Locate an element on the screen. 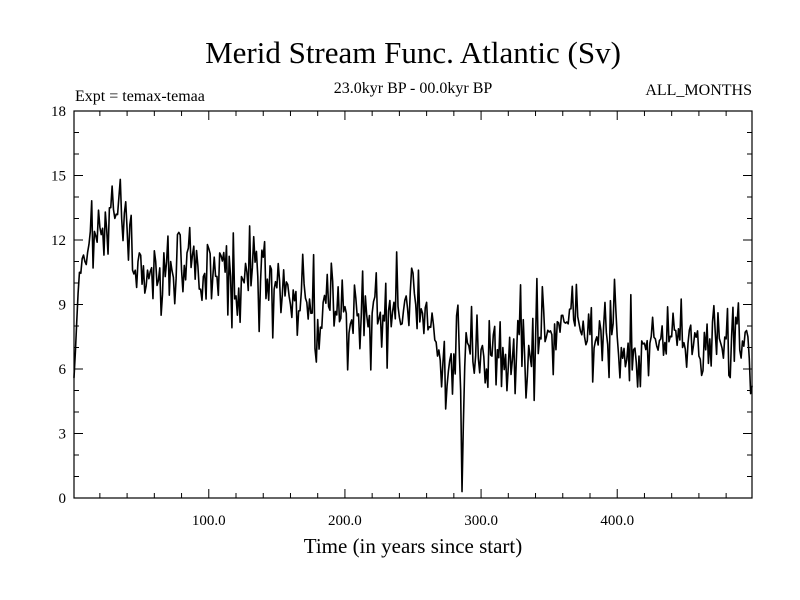 The height and width of the screenshot is (600, 800). x-tick-label: 400.0 is located at coordinates (617, 521).